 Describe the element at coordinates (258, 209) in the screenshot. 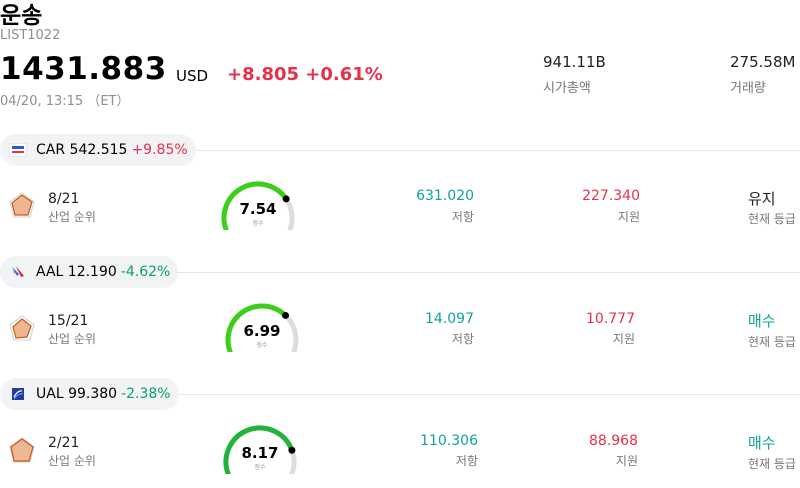

I see `score-value: 7.54` at that location.